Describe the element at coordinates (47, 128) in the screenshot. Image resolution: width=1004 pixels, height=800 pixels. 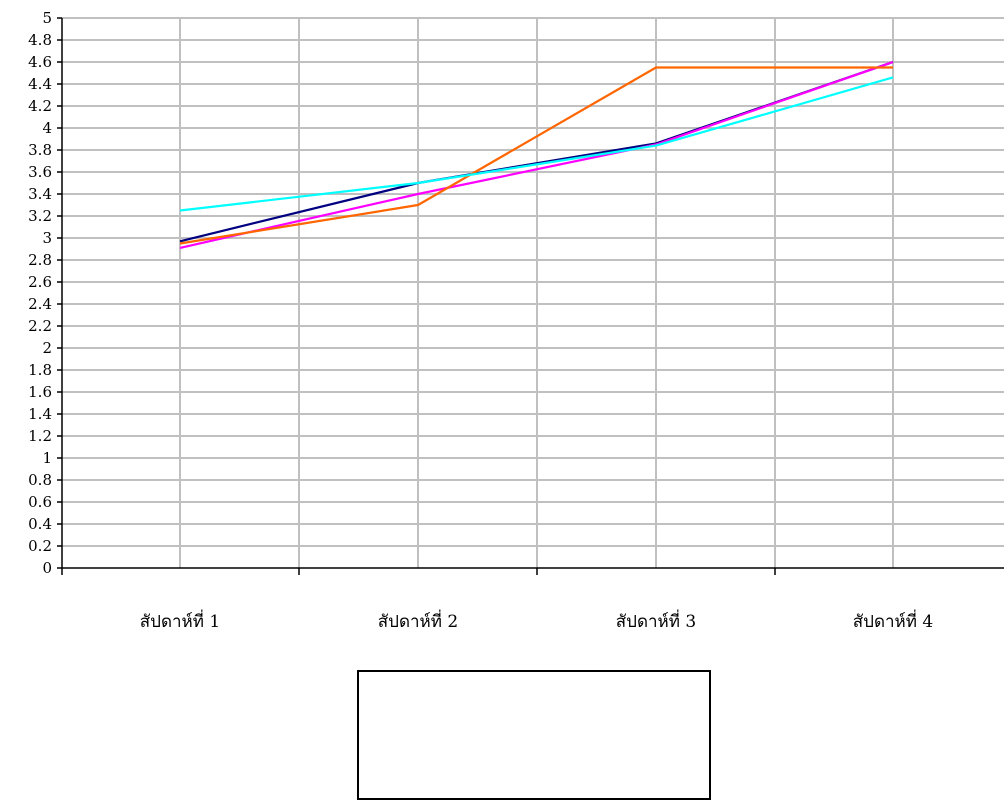
I see `y-tick-label: 4` at that location.